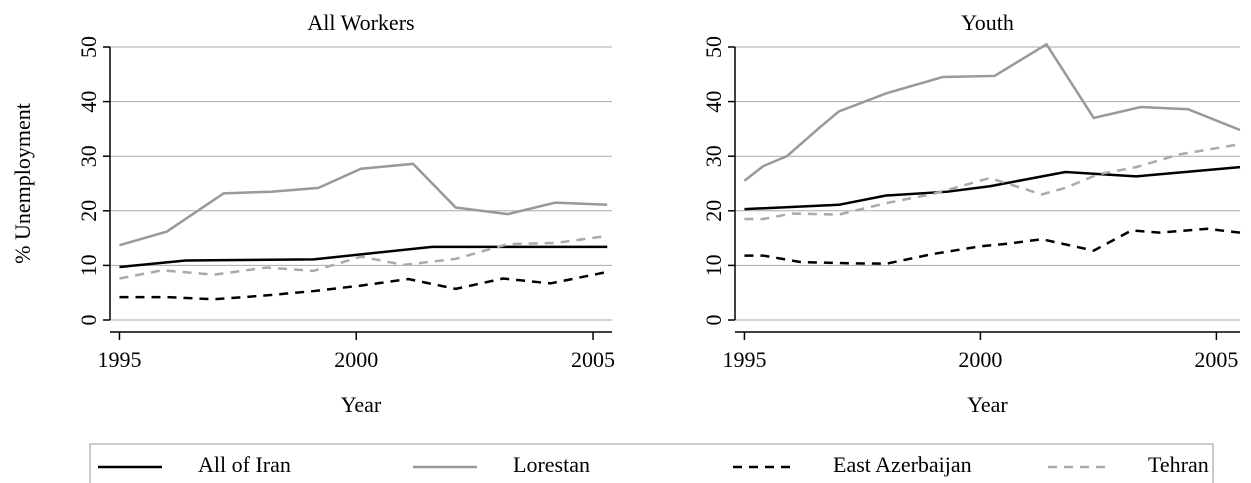  Describe the element at coordinates (551, 464) in the screenshot. I see `legend-label: Lorestan` at that location.